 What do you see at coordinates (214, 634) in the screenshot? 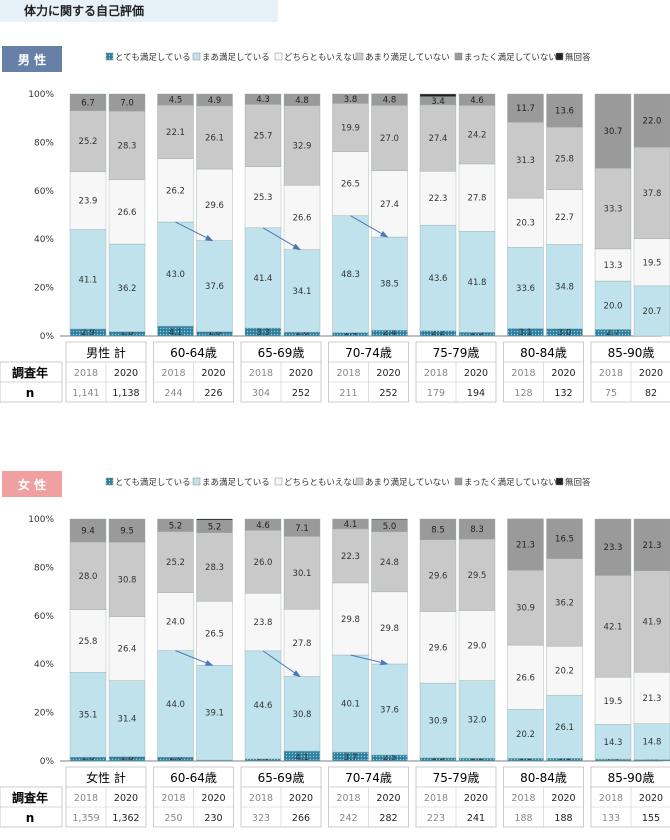
I see `data-label-neither: 26.5` at bounding box center [214, 634].